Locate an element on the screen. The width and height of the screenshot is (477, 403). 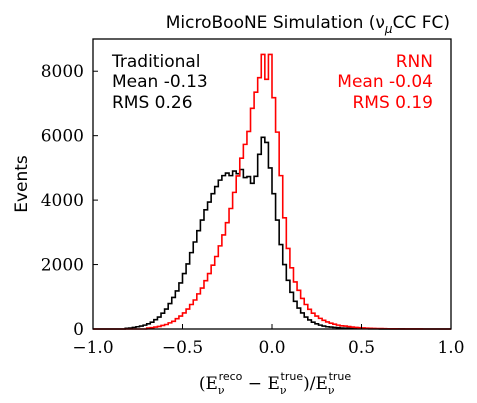
legend-traditional-rms: RMS 0.26 is located at coordinates (152, 103).